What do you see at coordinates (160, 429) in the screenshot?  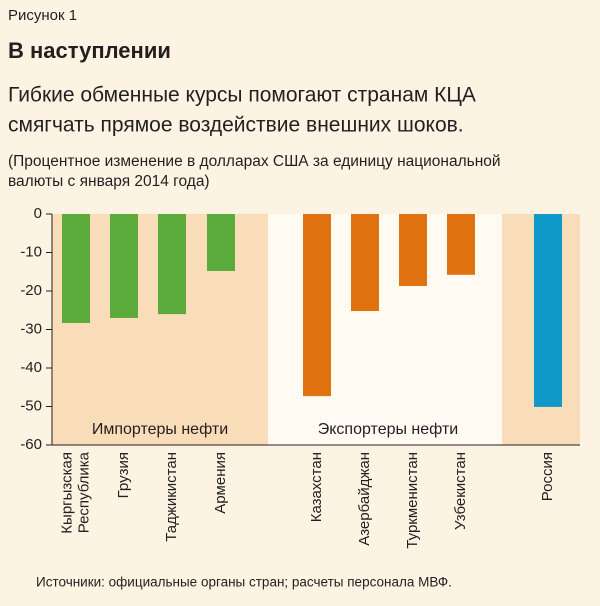 I see `group-label: Импортеры нефти` at bounding box center [160, 429].